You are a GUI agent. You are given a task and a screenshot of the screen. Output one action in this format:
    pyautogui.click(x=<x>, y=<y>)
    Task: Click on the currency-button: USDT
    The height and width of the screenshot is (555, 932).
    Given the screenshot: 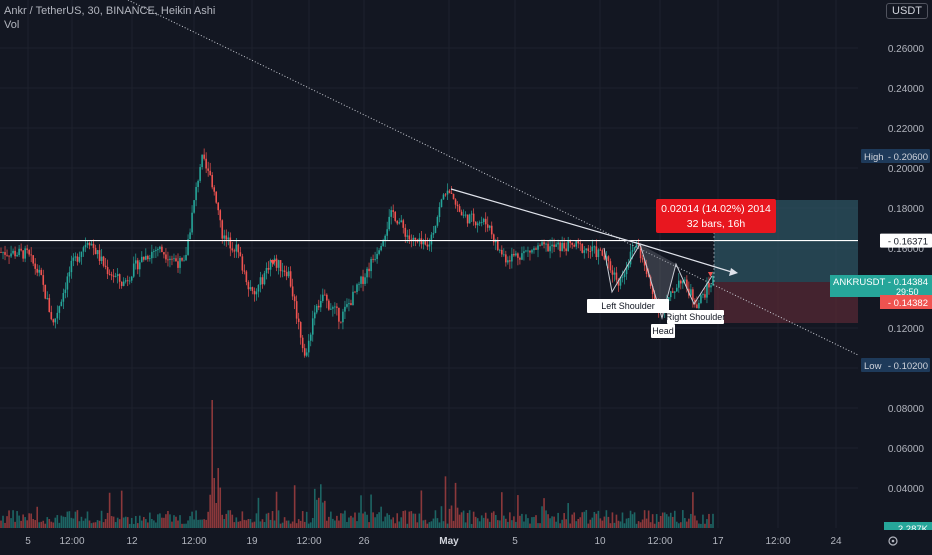 What is the action you would take?
    pyautogui.click(x=907, y=11)
    